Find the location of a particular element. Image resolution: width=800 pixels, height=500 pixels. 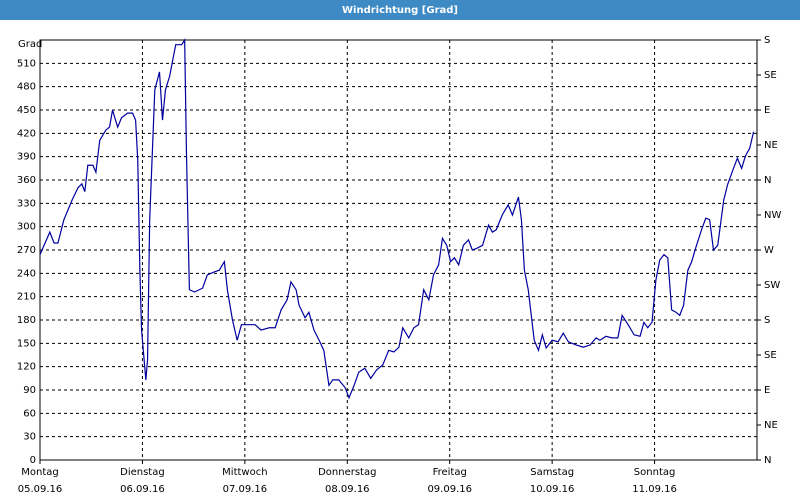

x-tick-date: 09.09.16 is located at coordinates (449, 489).